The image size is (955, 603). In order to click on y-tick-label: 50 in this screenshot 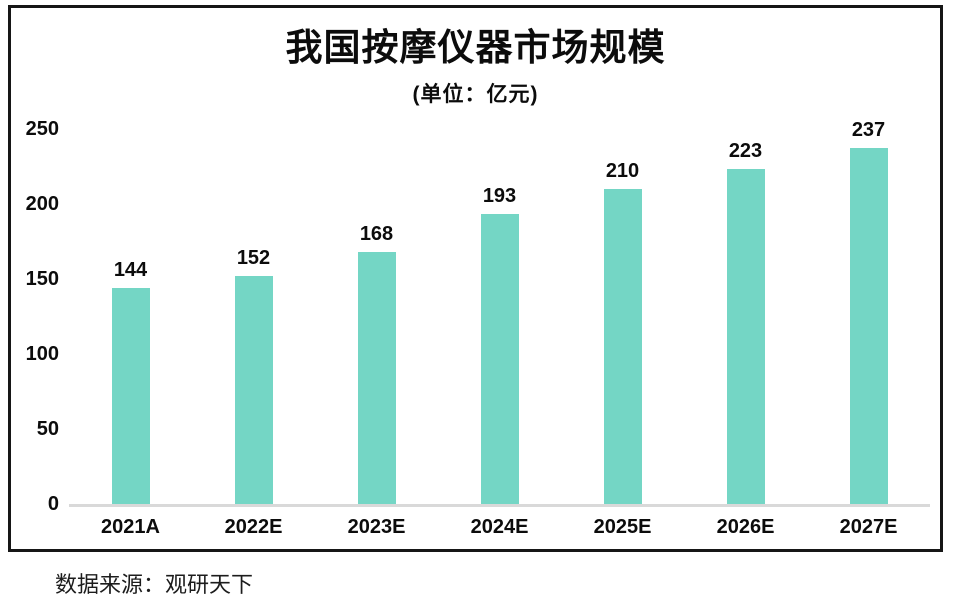, I will do `click(47, 428)`.